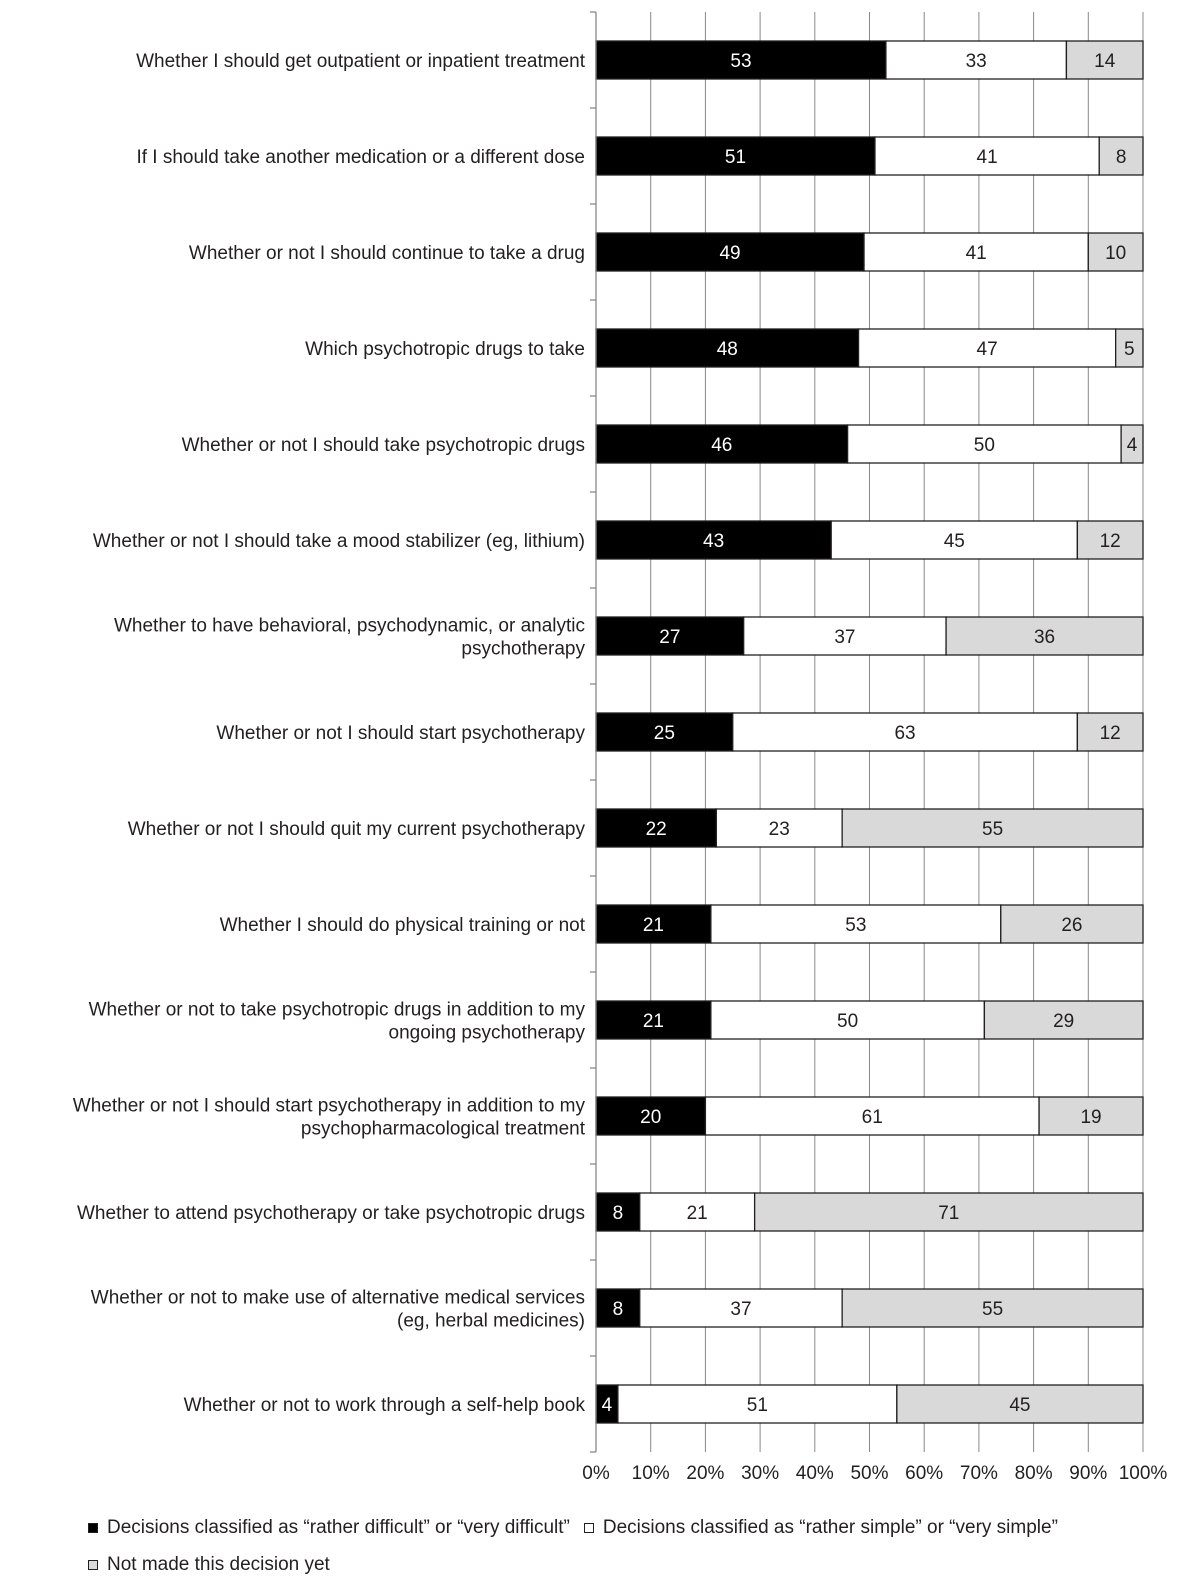 Image resolution: width=1189 pixels, height=1577 pixels. Describe the element at coordinates (979, 1473) in the screenshot. I see `x-tick-label: 70%` at that location.